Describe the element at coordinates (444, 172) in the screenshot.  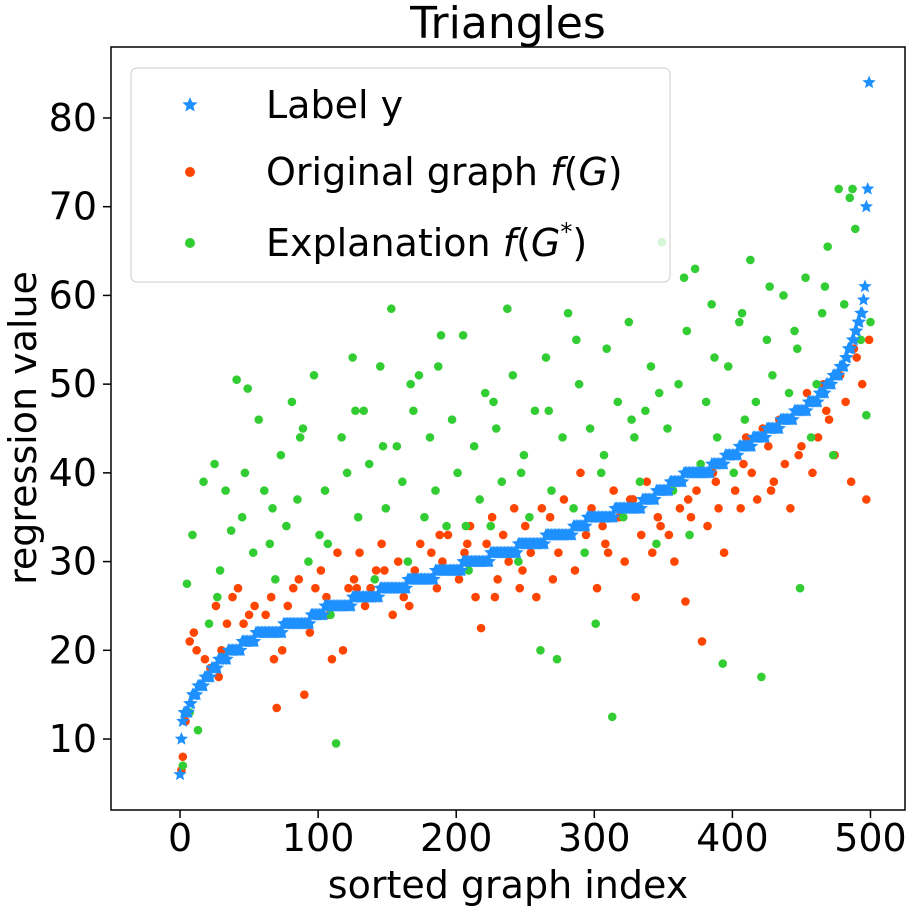
I see `legend-label-original: Original graph f(G)` at that location.